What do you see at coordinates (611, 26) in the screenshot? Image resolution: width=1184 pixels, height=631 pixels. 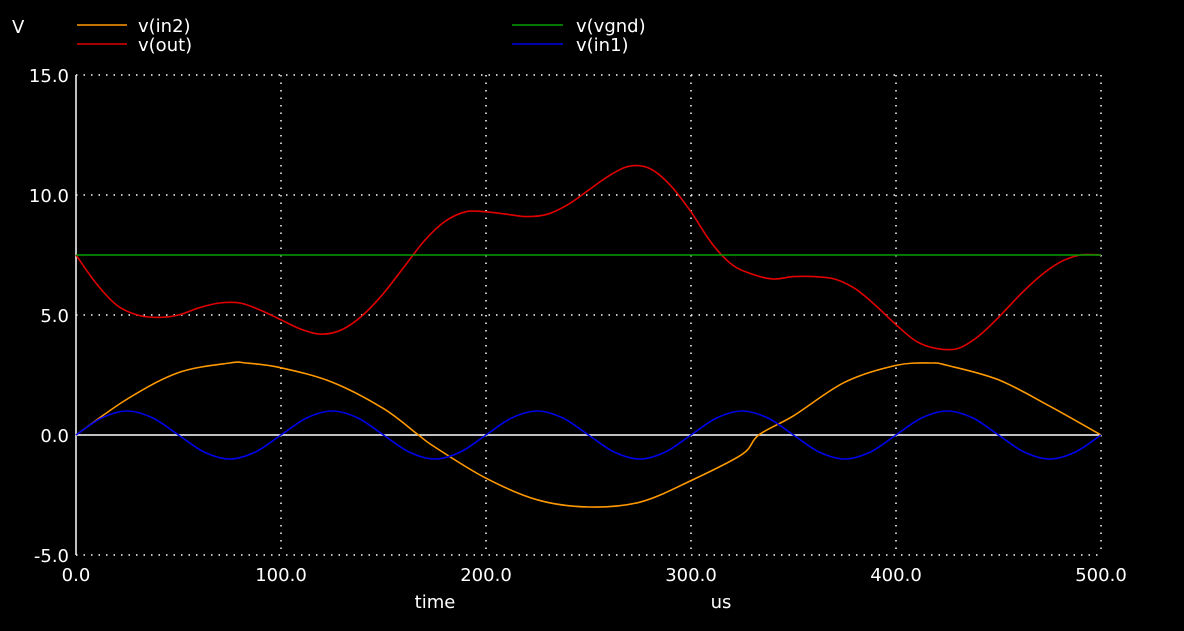 I see `legend-label-vgnd: v(vgnd)` at bounding box center [611, 26].